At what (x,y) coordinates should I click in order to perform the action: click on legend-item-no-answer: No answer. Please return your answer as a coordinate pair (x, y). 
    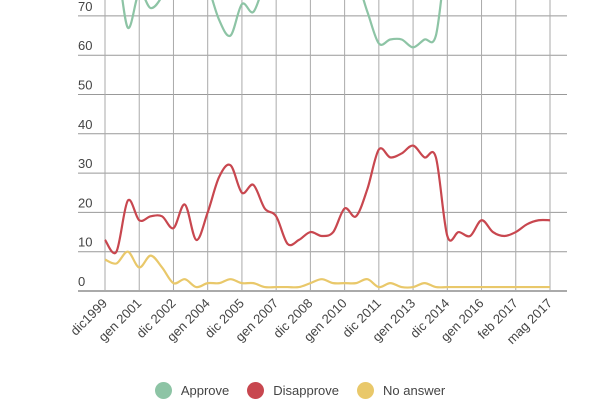
    Looking at the image, I should click on (401, 390).